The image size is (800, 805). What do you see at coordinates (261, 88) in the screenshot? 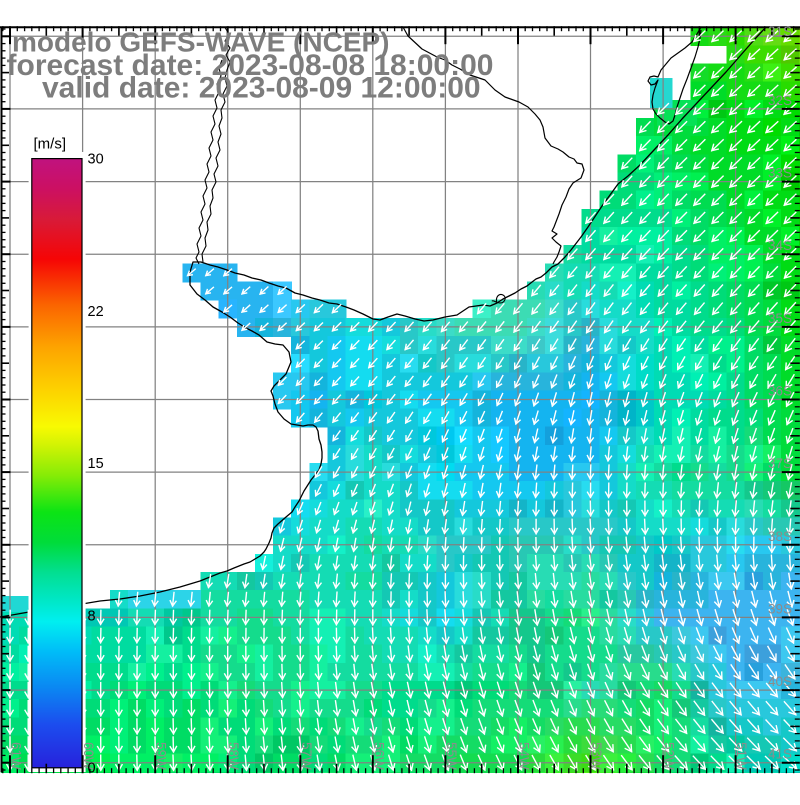
I see `svg-text:valid date: 2023-08-09 12:00:0: valid date: 2023-08-09 12:00:00` at bounding box center [261, 88].